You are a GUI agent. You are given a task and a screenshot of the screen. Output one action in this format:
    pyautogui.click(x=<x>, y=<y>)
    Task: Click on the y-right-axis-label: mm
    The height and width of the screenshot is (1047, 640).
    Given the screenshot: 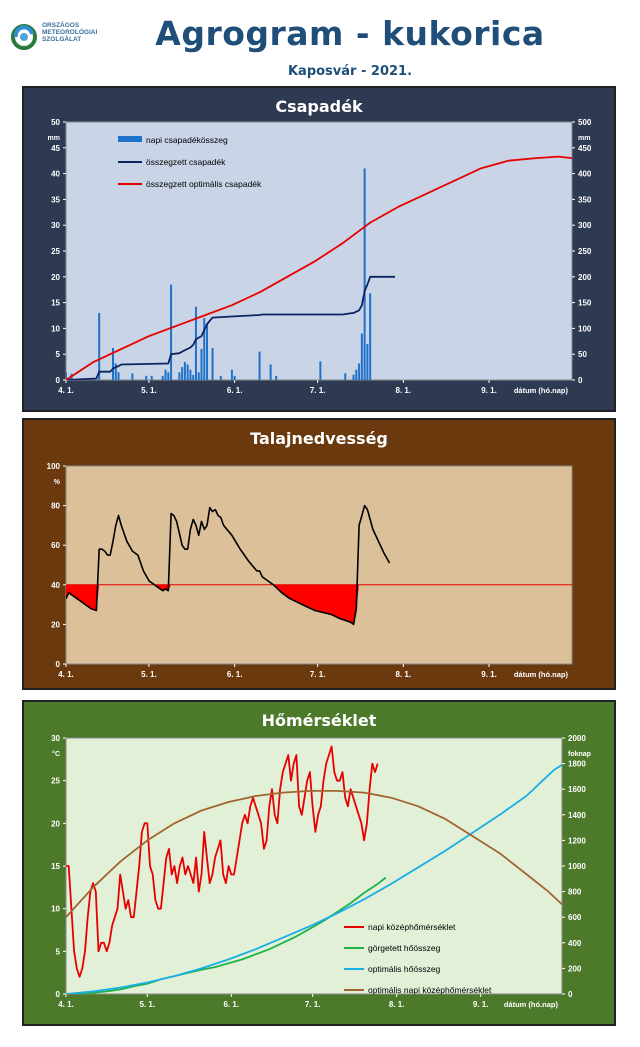 What is the action you would take?
    pyautogui.click(x=584, y=138)
    